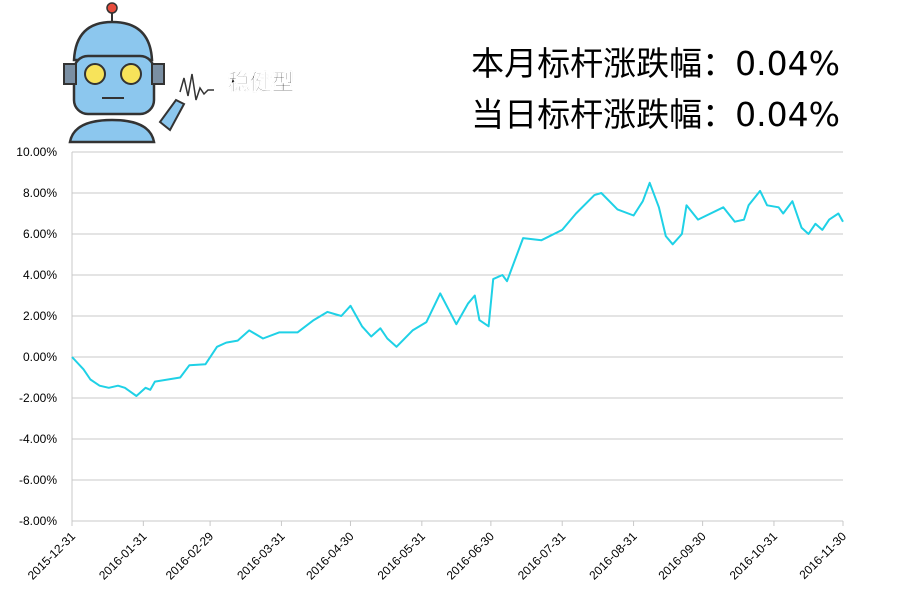  What do you see at coordinates (261, 556) in the screenshot?
I see `x-tick-label: 2016-03-31` at bounding box center [261, 556].